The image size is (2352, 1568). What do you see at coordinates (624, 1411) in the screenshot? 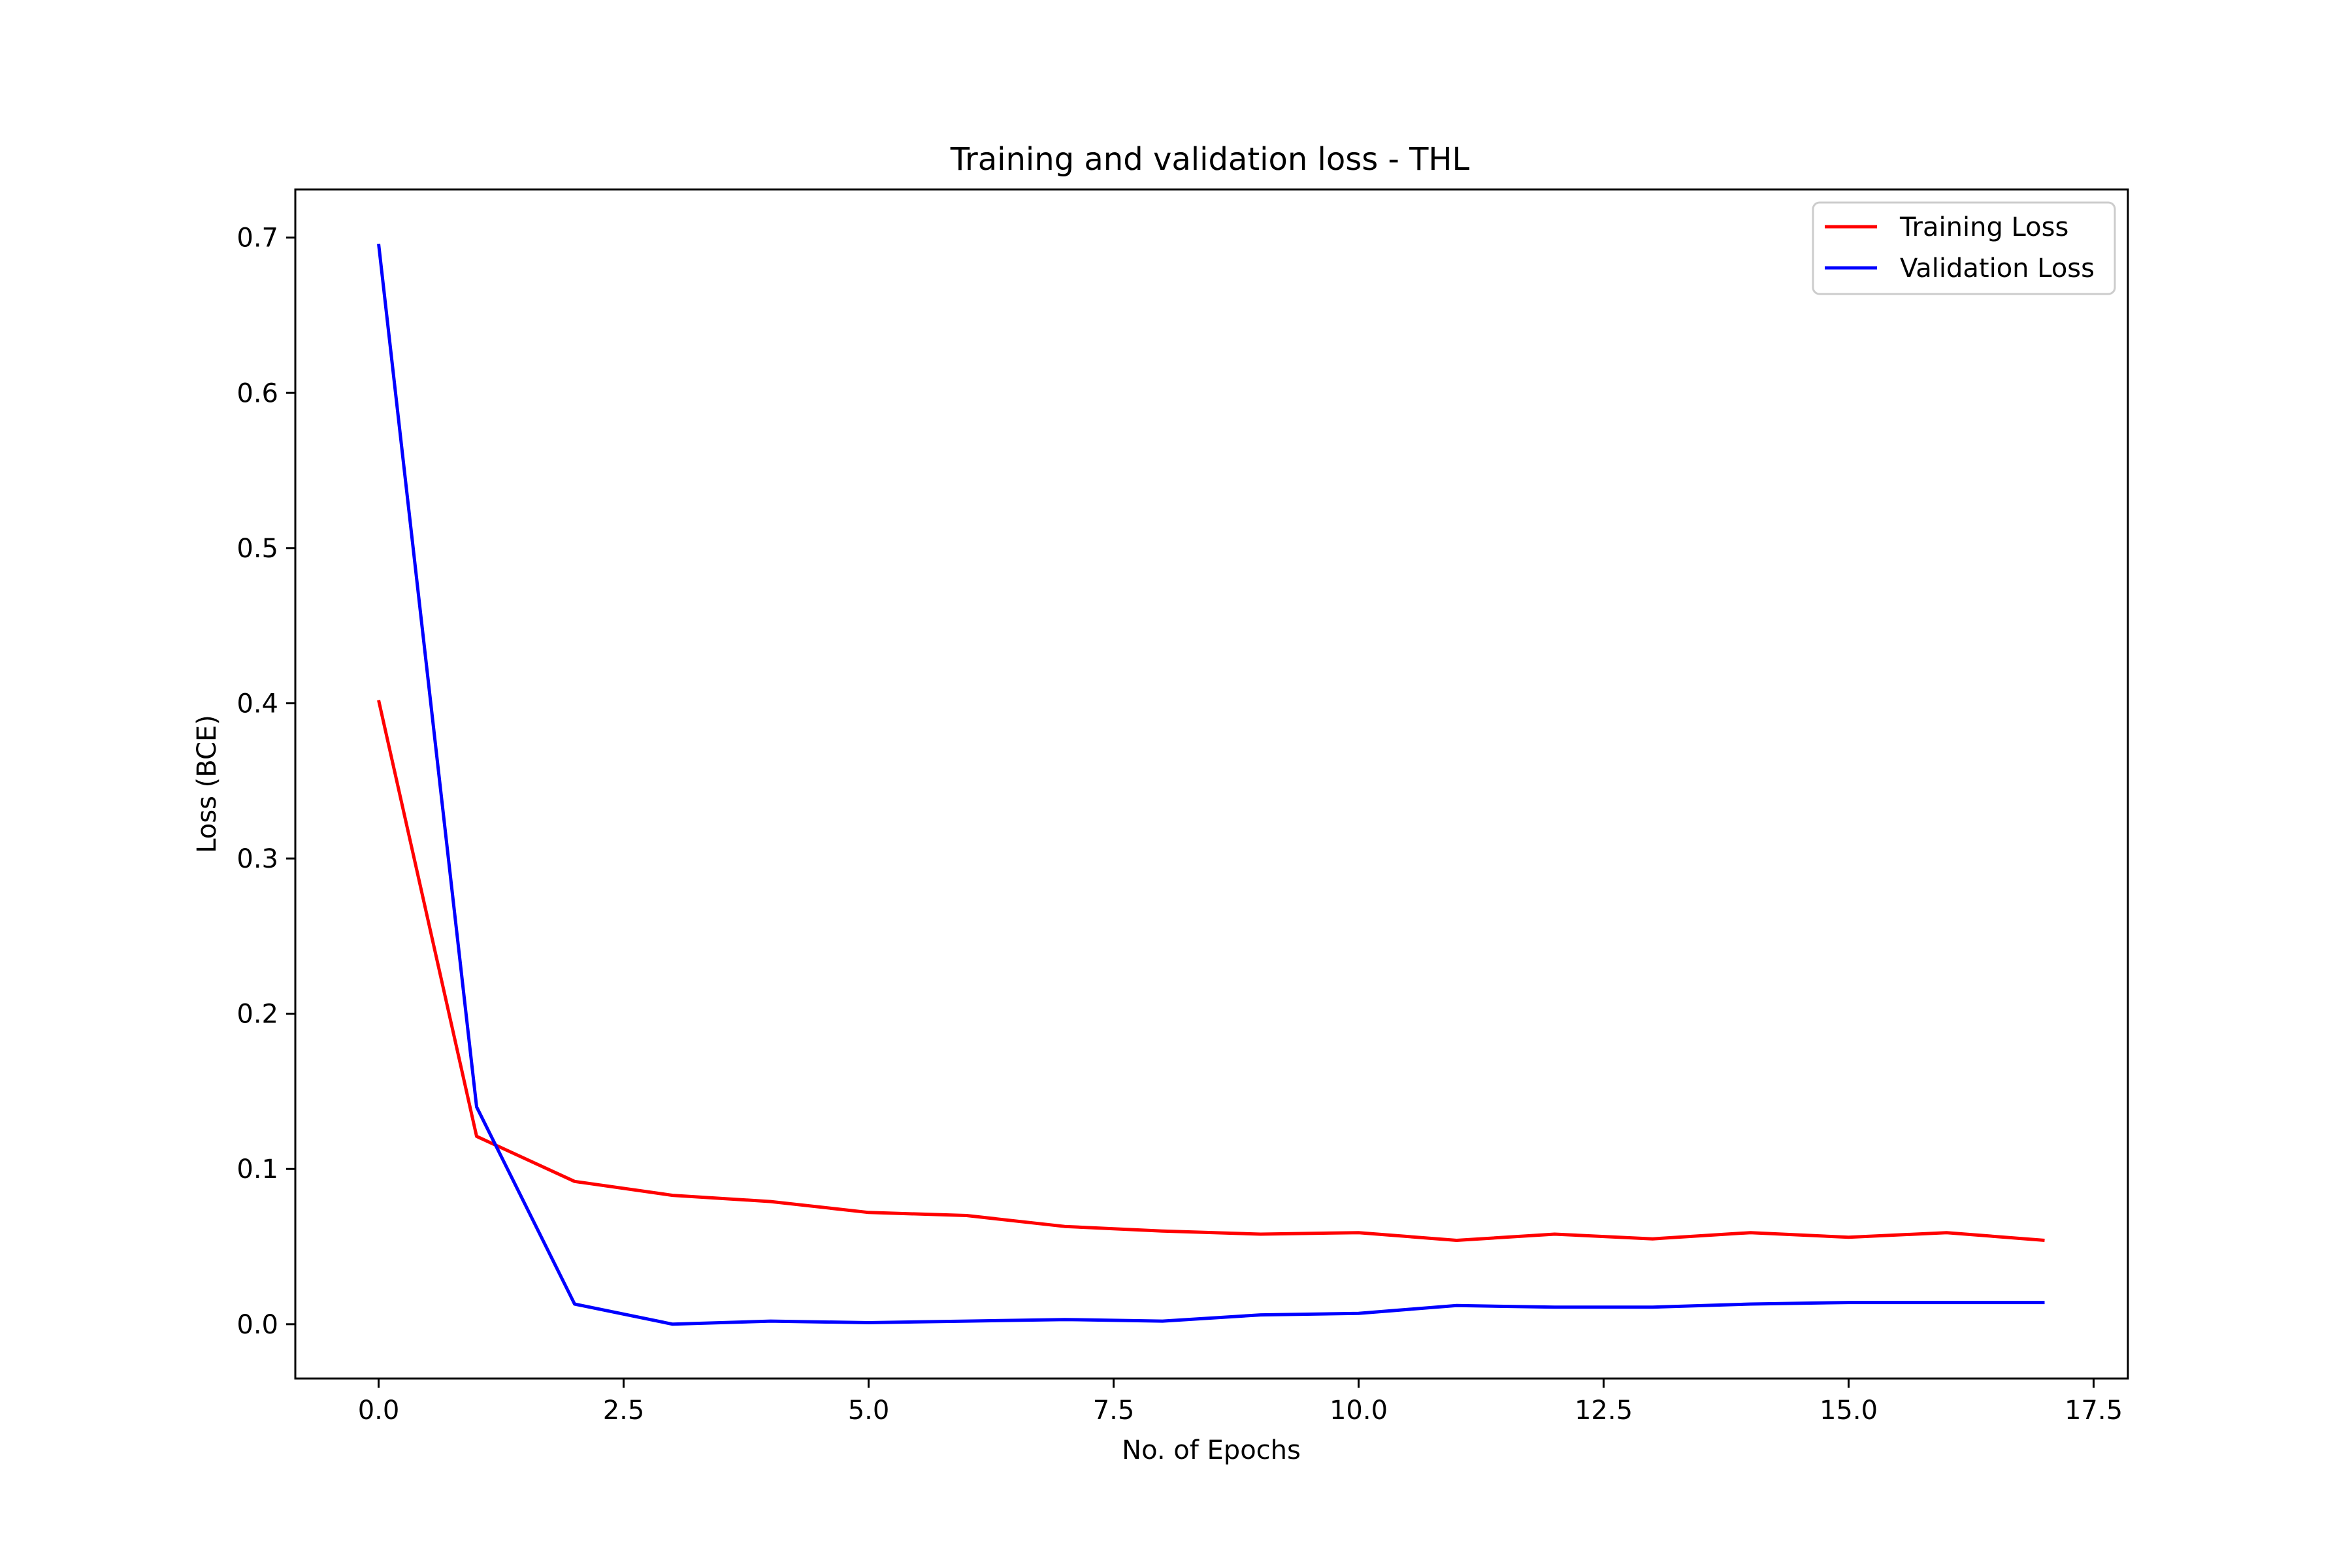
I see `x-tick-label: 2.5` at bounding box center [624, 1411].